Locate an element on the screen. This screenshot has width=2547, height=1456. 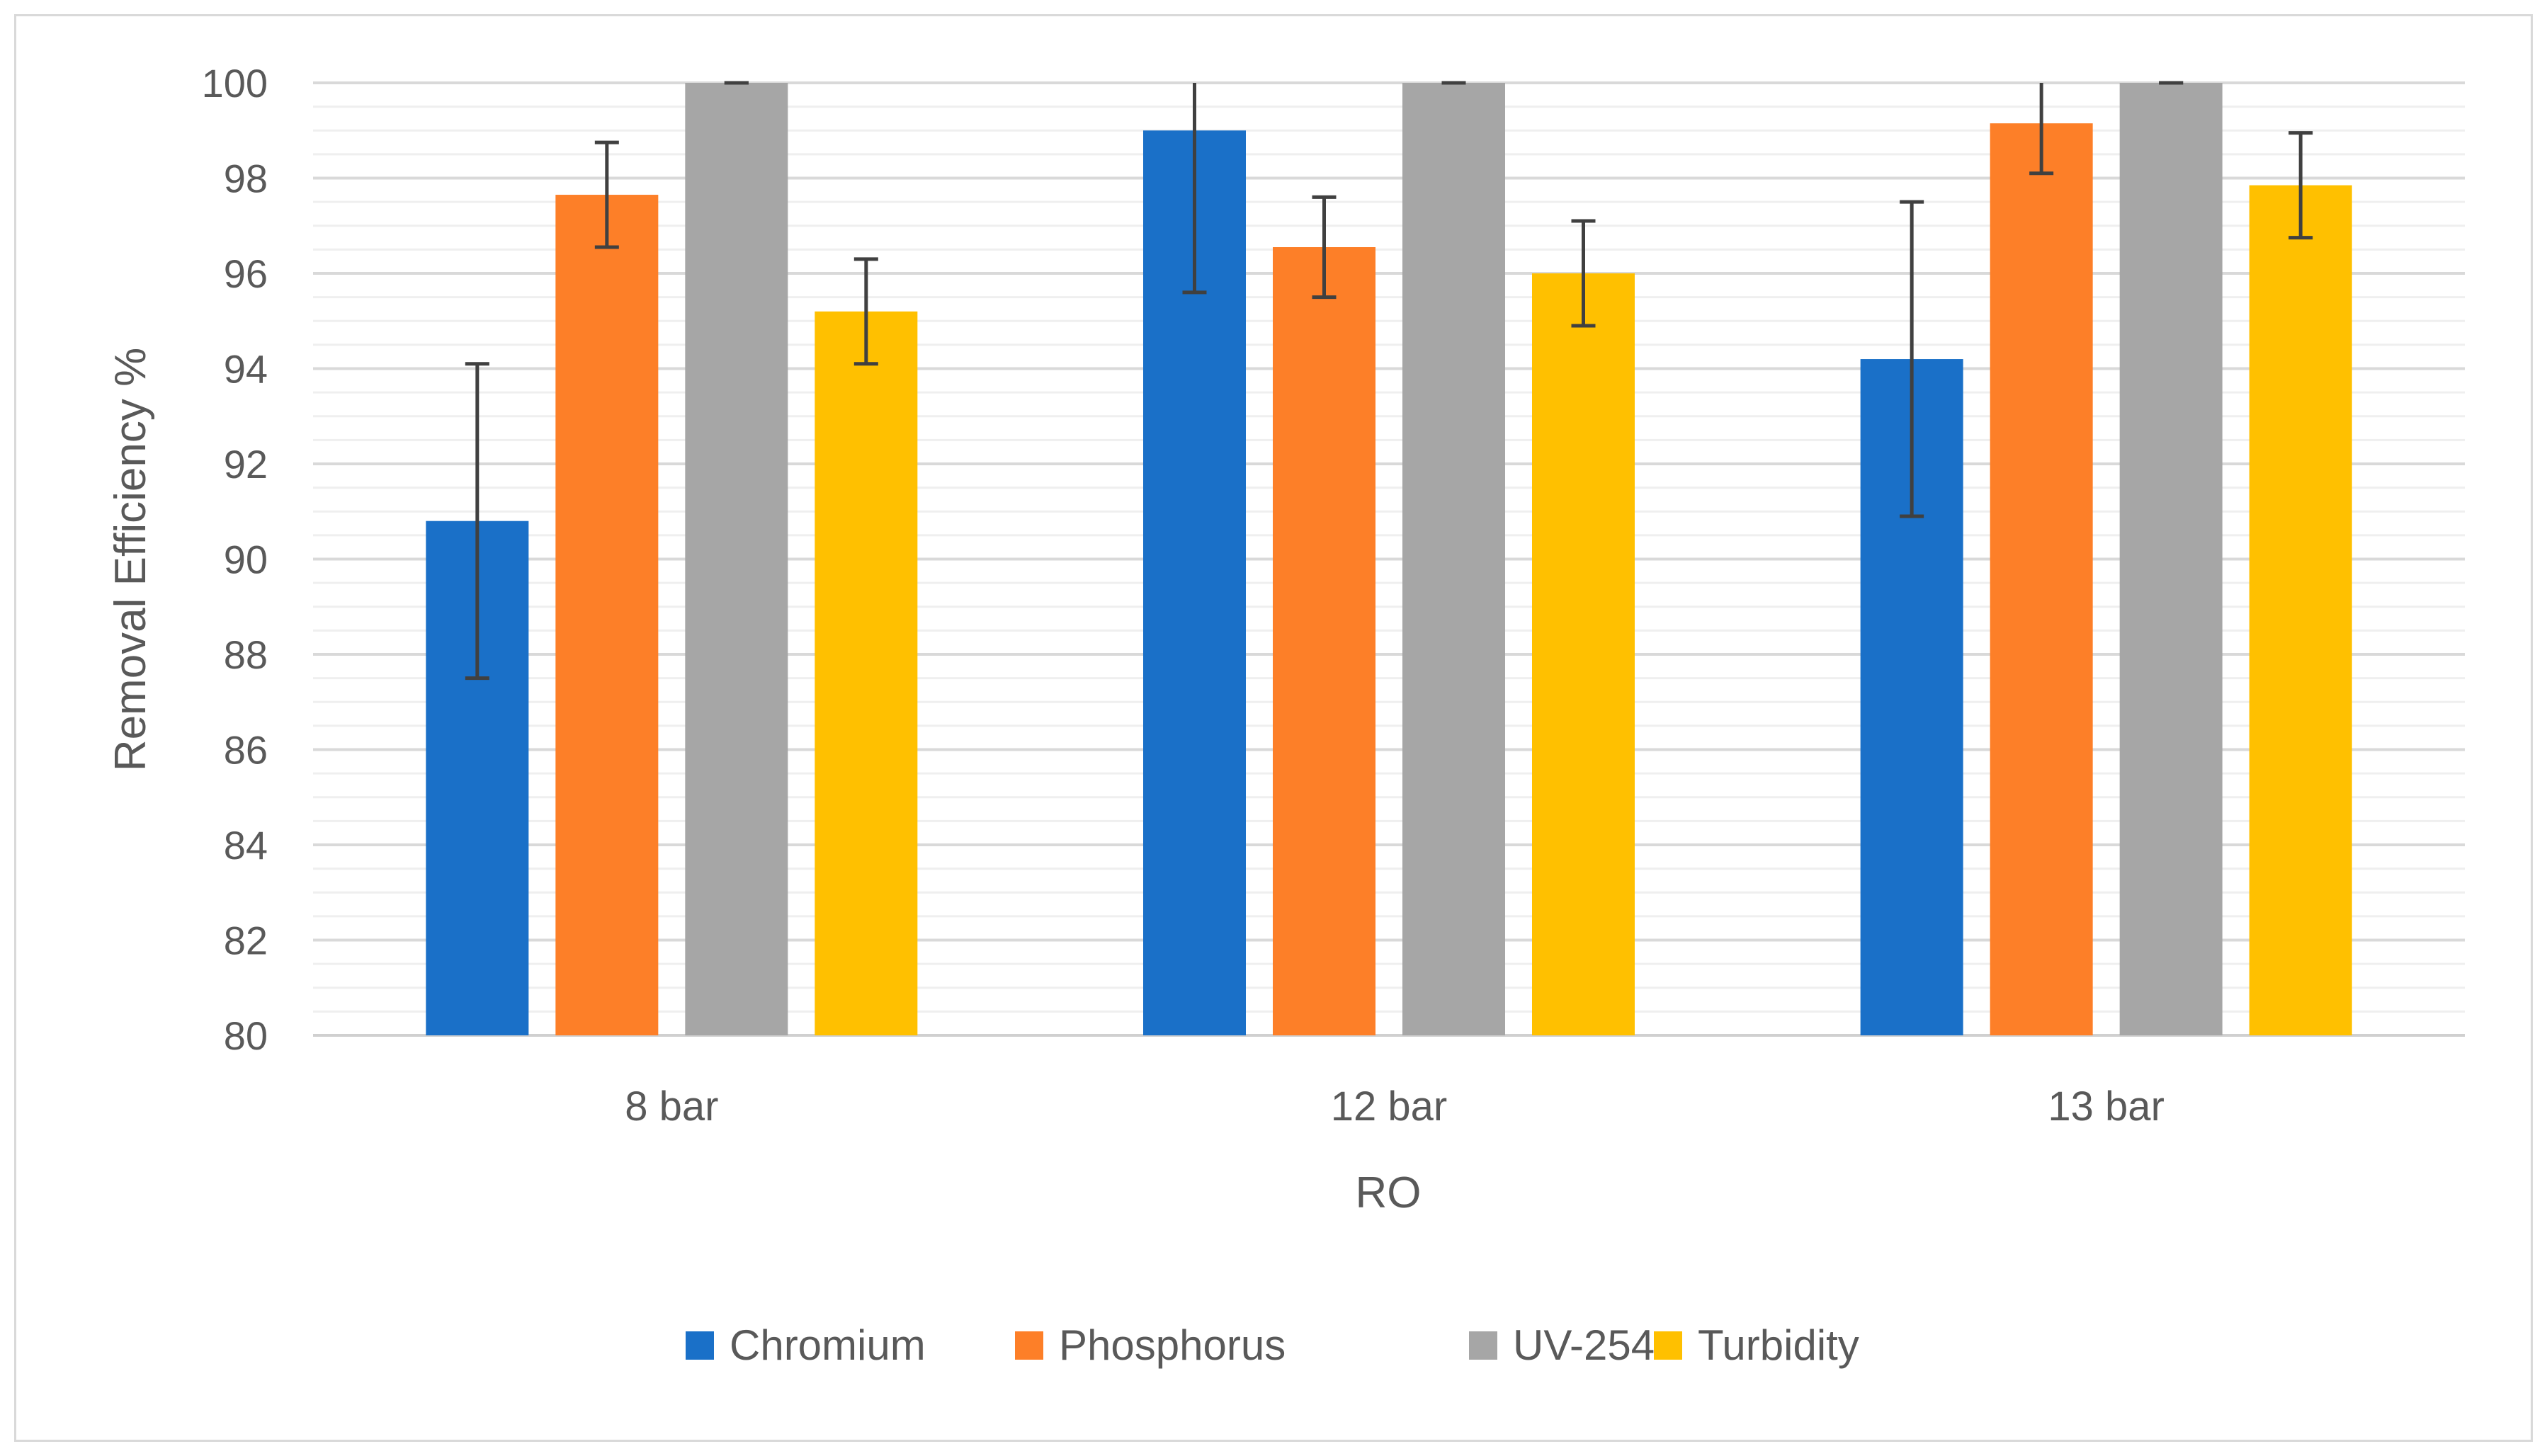
y-tick-label: 96 is located at coordinates (246, 273).